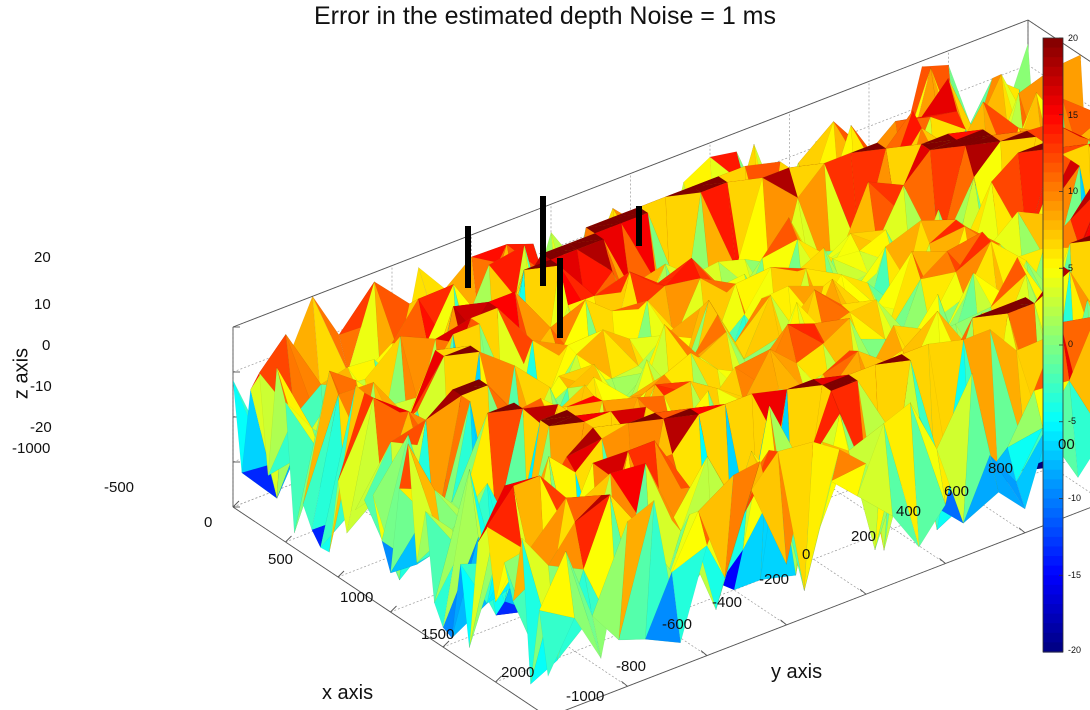  What do you see at coordinates (774, 579) in the screenshot?
I see `y-tick-label: -200` at bounding box center [774, 579].